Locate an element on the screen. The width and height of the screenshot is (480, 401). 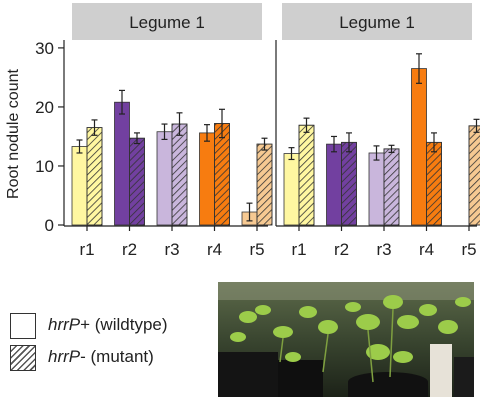
bar-r1-wildtype-panel1 is located at coordinates (79, 186).